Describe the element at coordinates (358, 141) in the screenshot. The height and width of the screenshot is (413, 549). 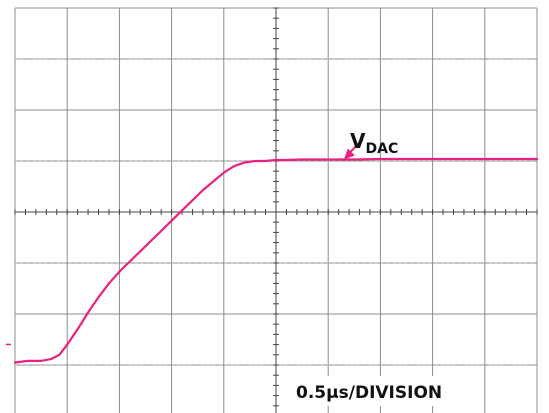
I see `vdac-label-main: V` at that location.